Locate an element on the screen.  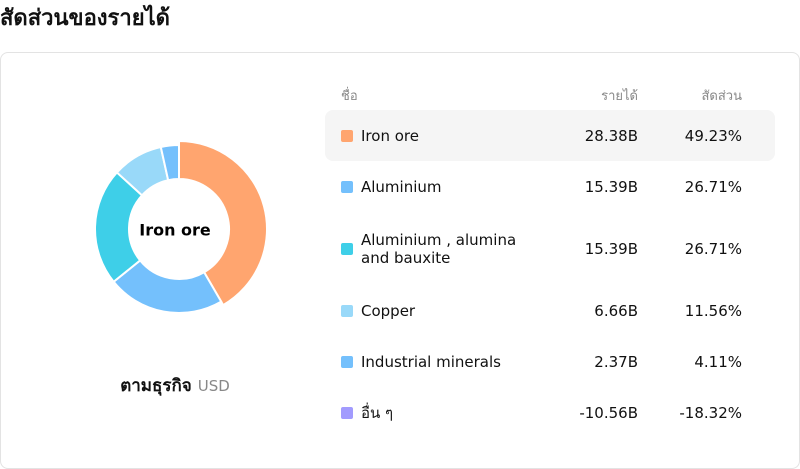
page-title: สัดส่วนของรายได้ is located at coordinates (85, 18).